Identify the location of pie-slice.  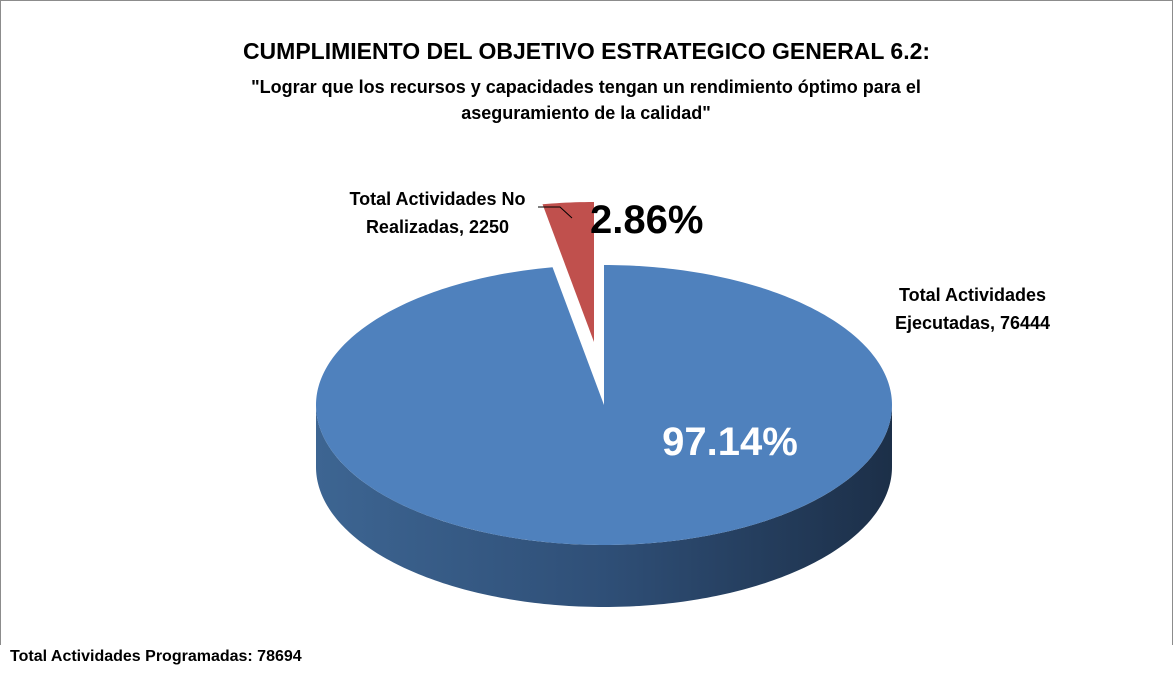
(568, 272).